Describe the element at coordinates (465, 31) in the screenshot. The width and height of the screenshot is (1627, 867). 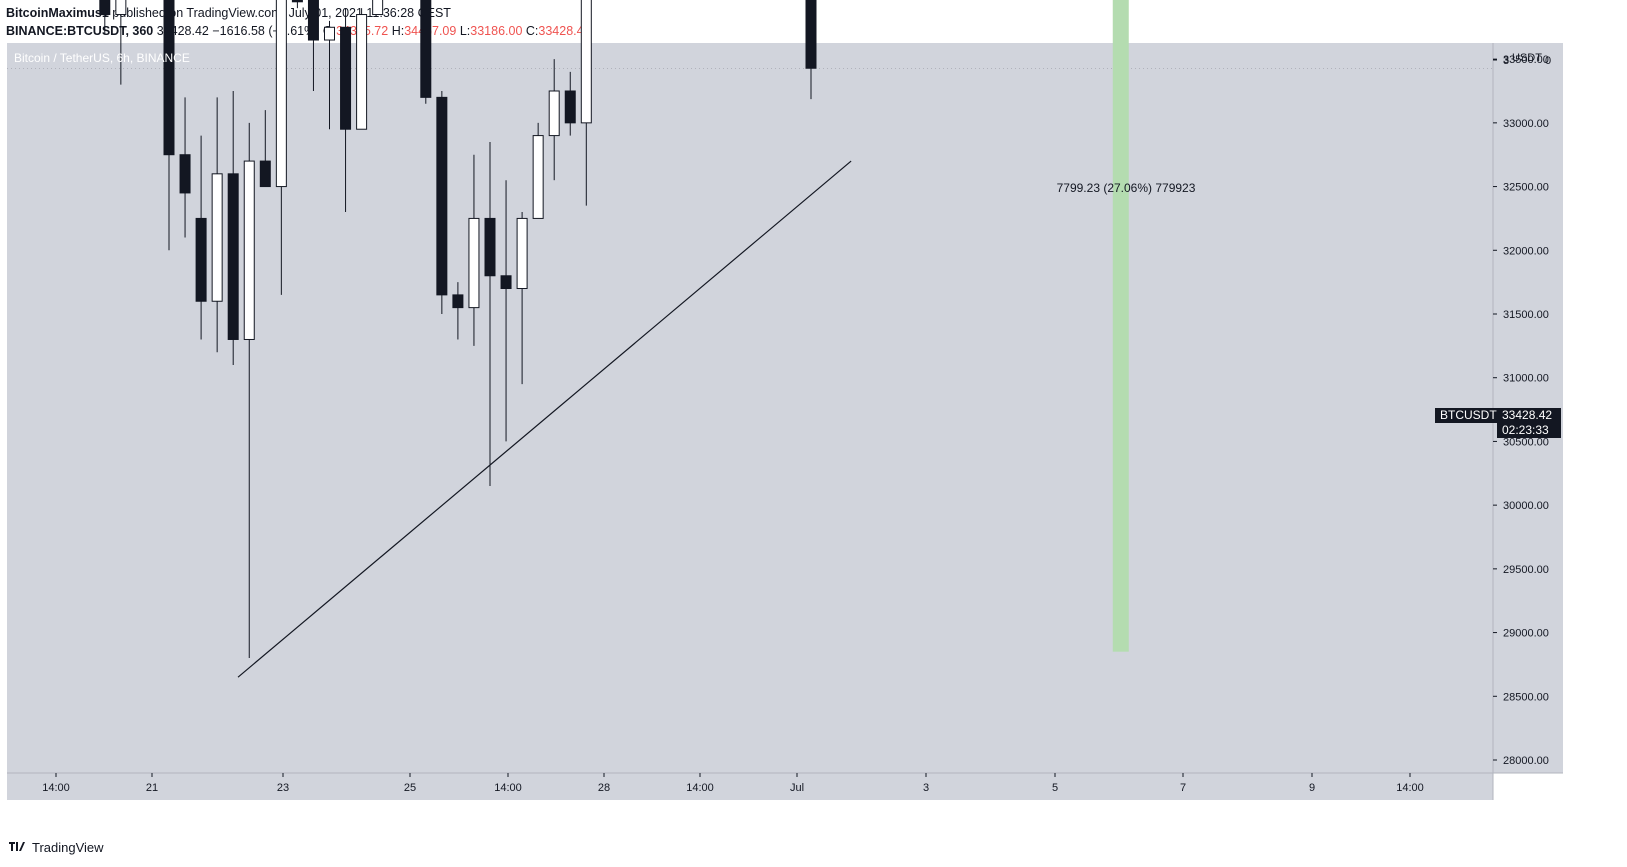
I see `low-label: L:` at that location.